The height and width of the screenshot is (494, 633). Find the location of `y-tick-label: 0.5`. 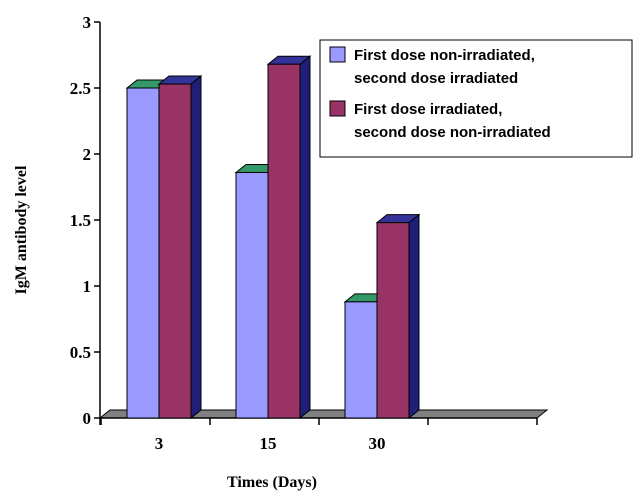

y-tick-label: 0.5 is located at coordinates (80, 352).